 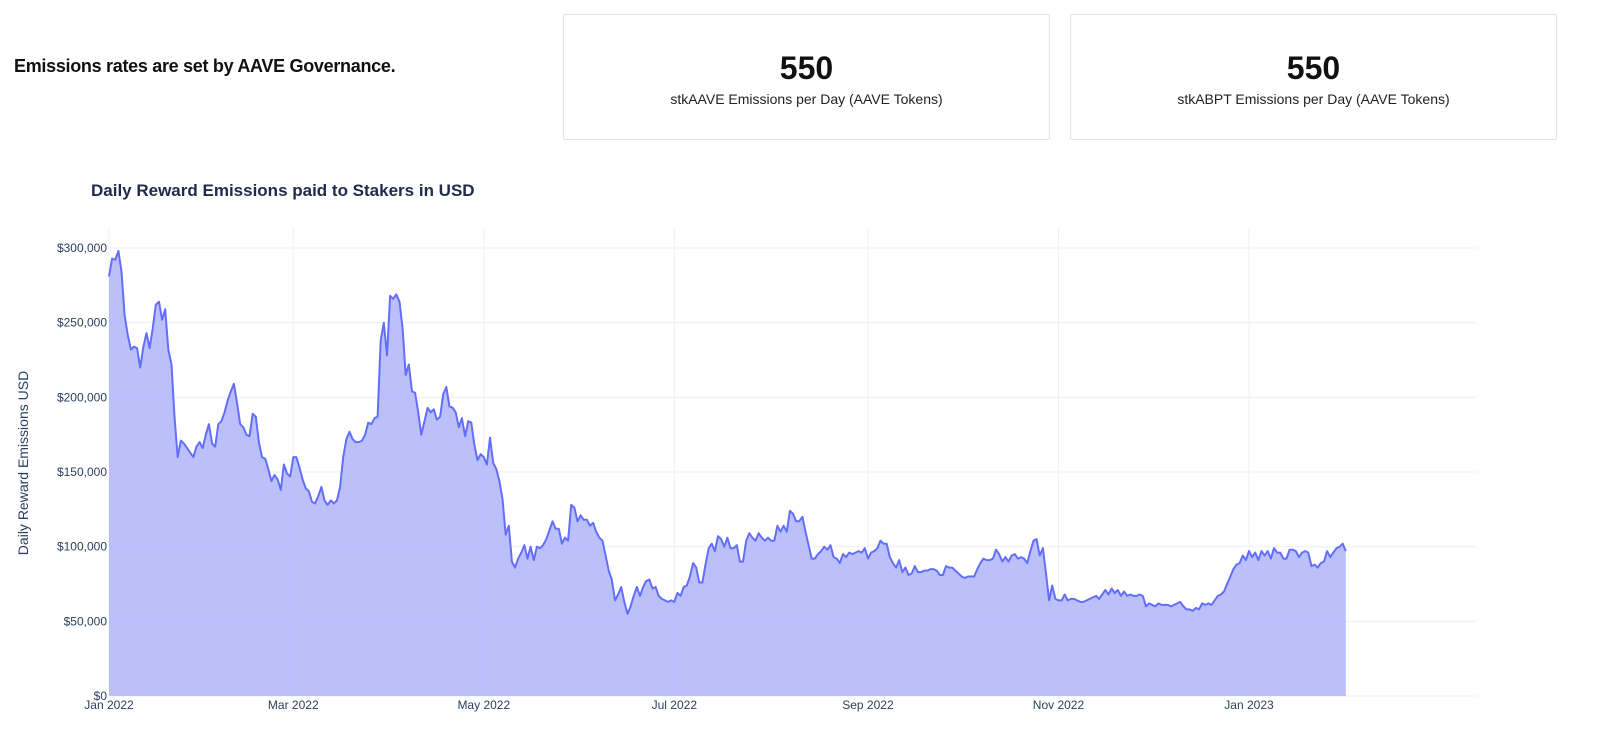 I want to click on x-tick-label: Jan 2023, so click(x=1249, y=705).